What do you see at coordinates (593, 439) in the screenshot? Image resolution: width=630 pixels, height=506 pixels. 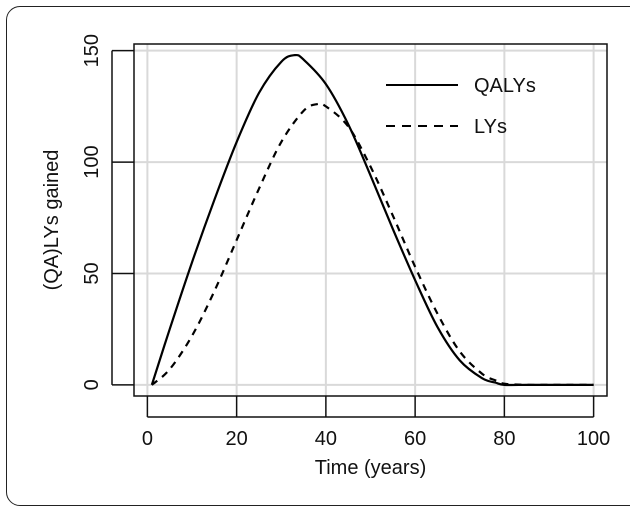 I see `x-tick-label: 100` at bounding box center [593, 439].